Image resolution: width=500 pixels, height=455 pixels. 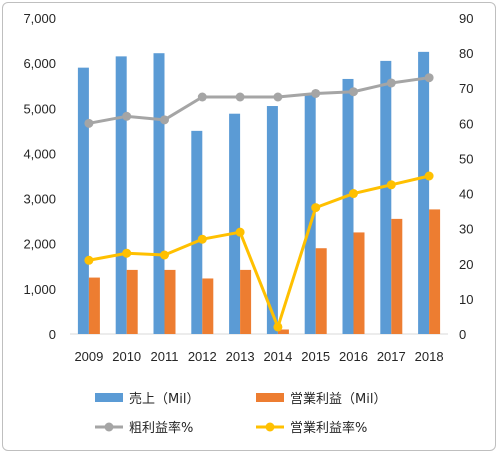 What do you see at coordinates (466, 194) in the screenshot?
I see `right-y-tick-label: 40` at bounding box center [466, 194].